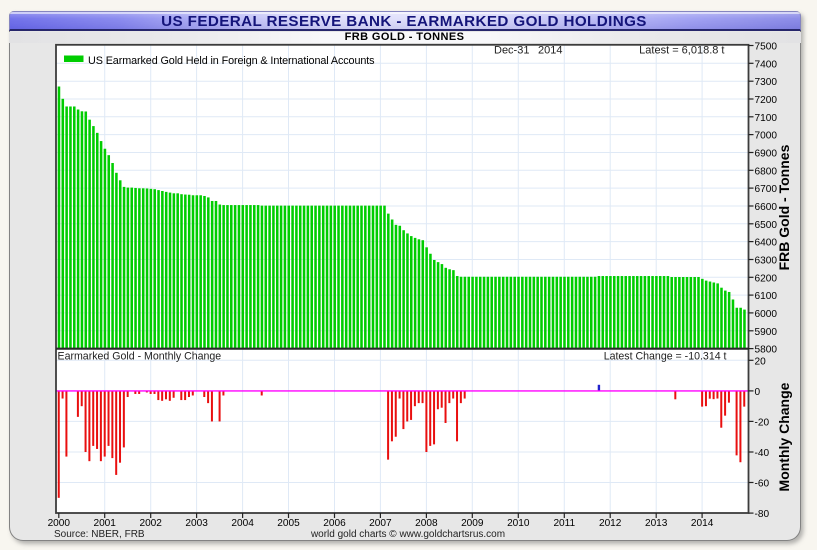  I want to click on svg-text: 2003, so click(196, 523).